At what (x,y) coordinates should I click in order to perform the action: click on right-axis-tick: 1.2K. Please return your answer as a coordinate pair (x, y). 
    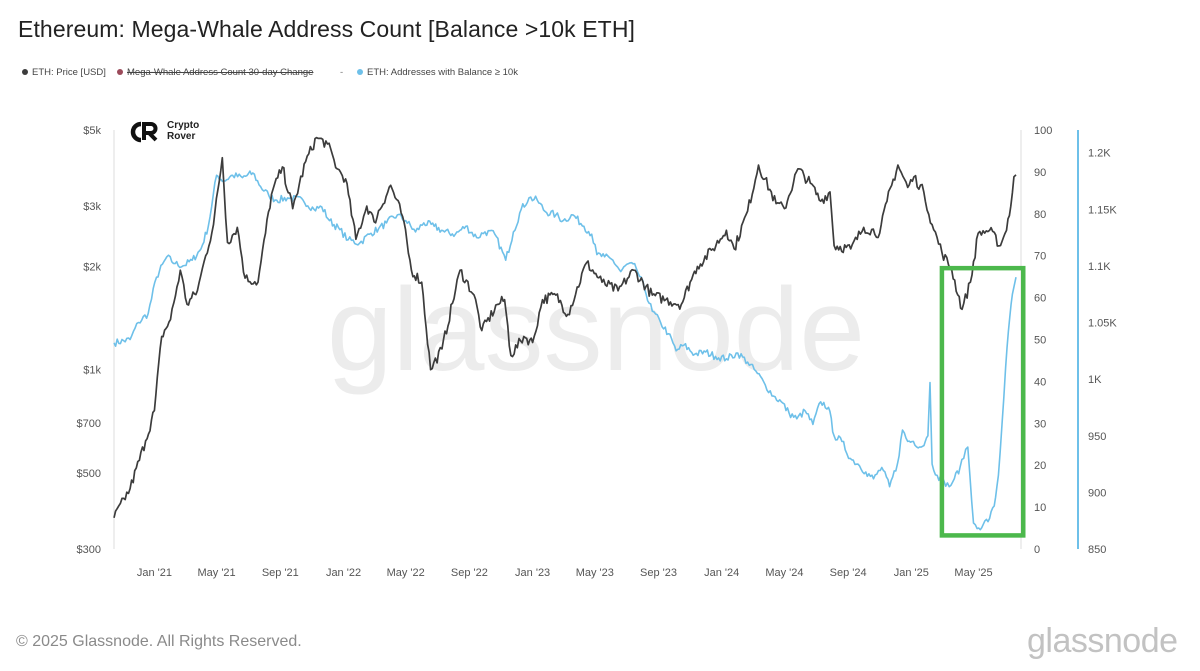
    Looking at the image, I should click on (1099, 154).